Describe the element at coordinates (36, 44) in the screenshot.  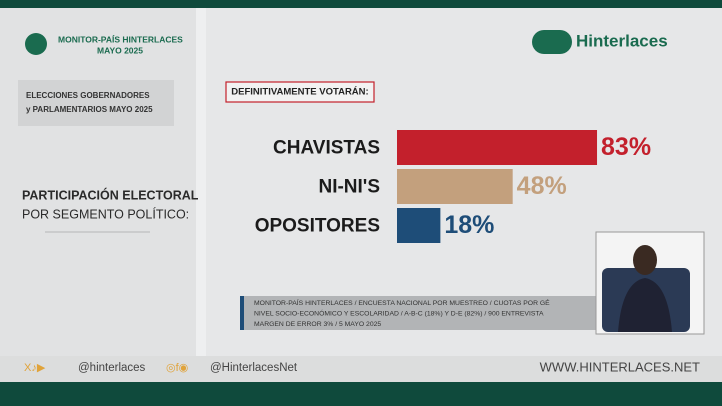
I see `globe-icon` at that location.